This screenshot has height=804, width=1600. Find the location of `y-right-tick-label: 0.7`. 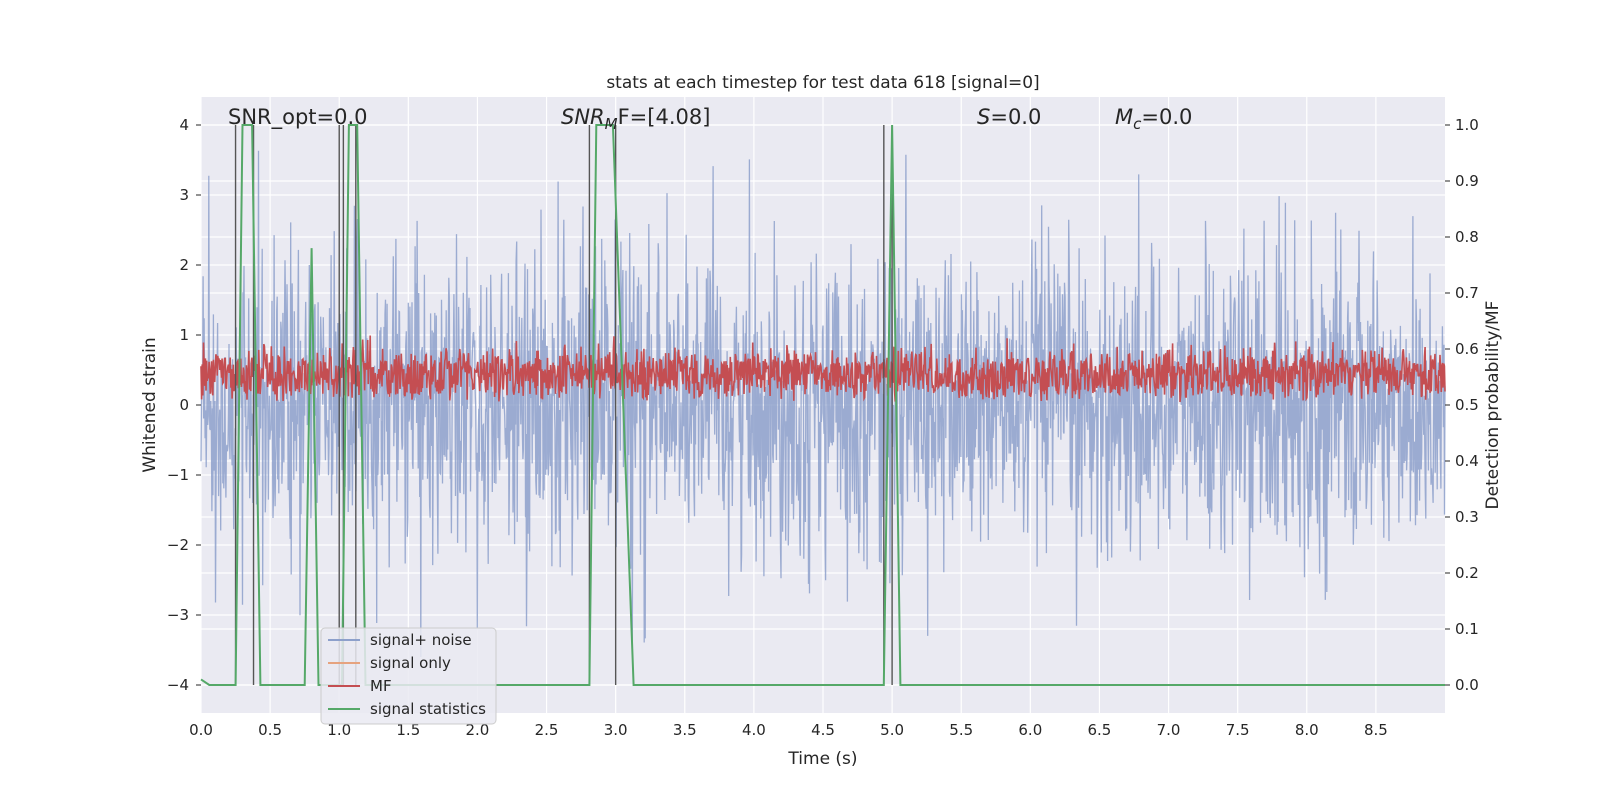

y-right-tick-label: 0.7 is located at coordinates (1467, 293).